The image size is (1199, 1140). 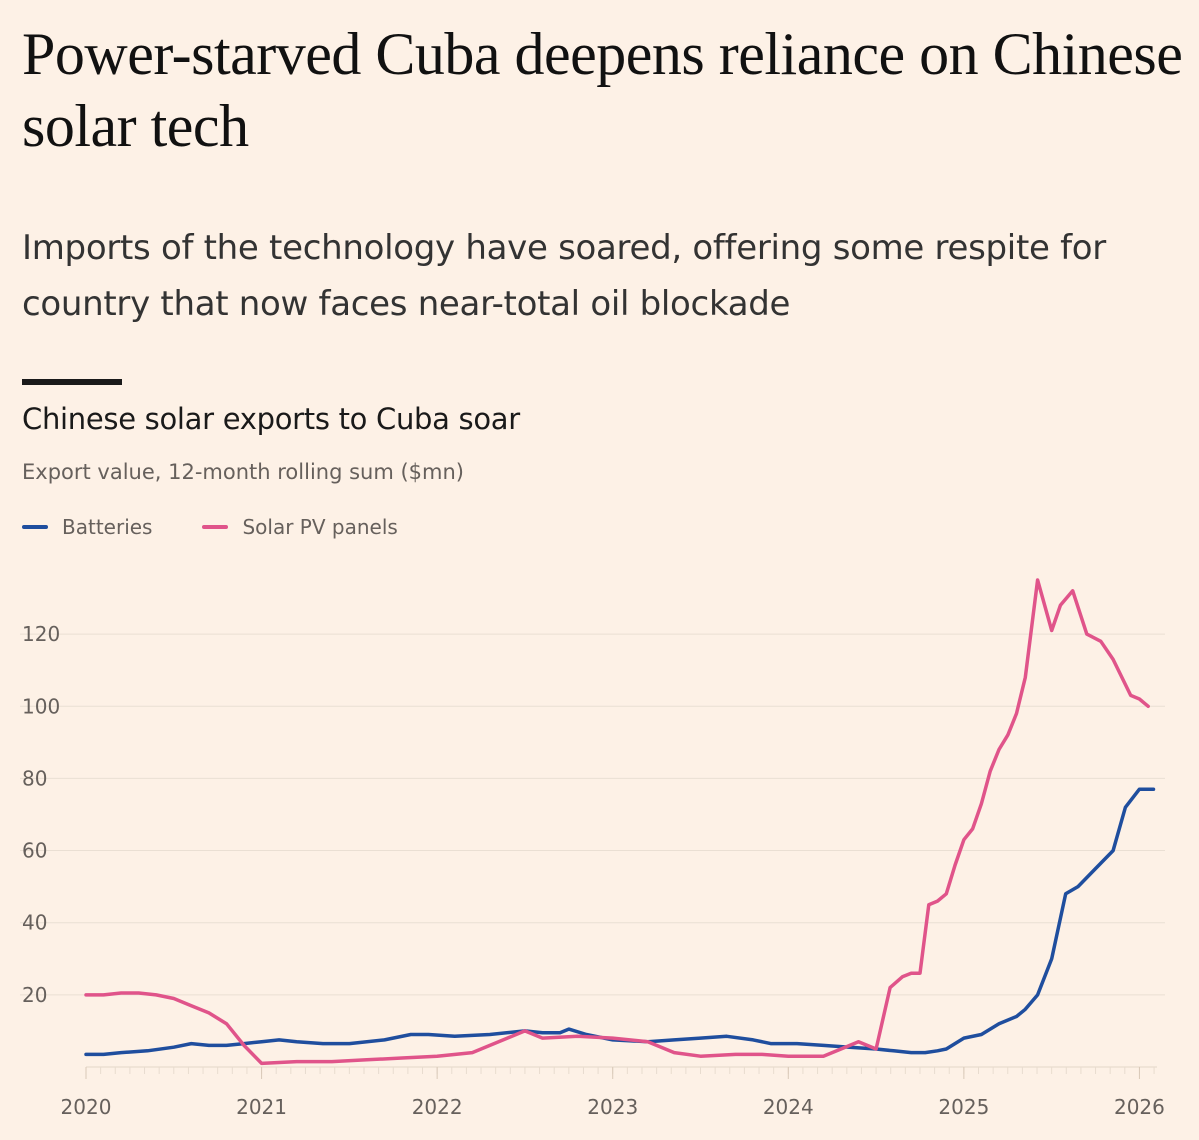 I want to click on x-tick-label-2023: 2023, so click(x=612, y=1107).